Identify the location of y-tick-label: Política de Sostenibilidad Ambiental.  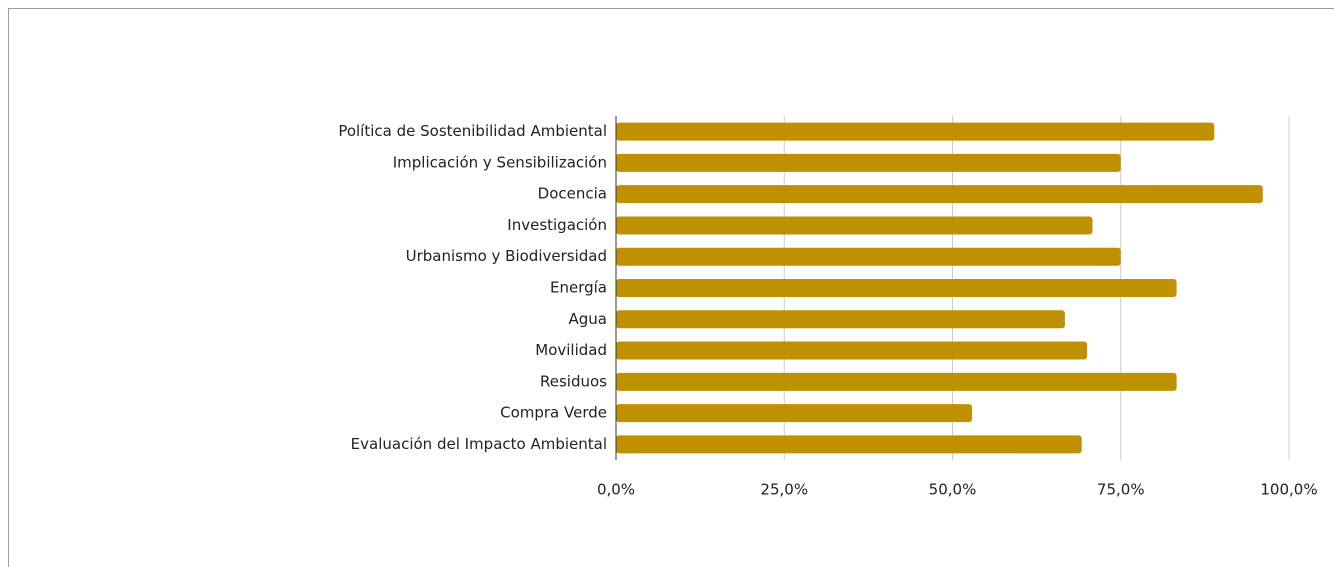
(472, 131).